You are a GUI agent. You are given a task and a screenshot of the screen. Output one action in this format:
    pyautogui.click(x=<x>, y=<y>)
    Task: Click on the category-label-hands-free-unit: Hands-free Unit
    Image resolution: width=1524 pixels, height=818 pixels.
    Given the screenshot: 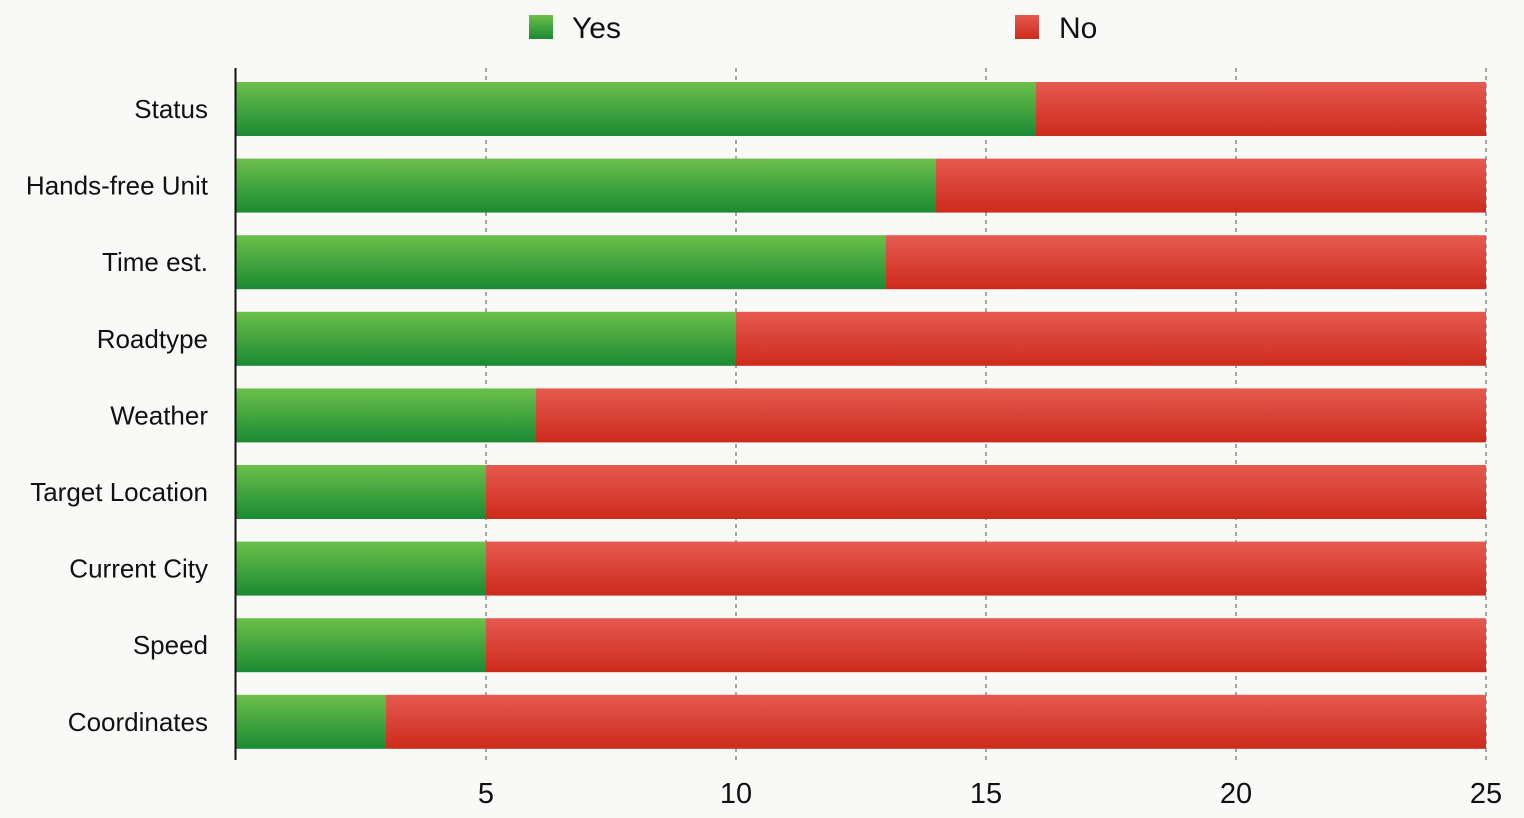 What is the action you would take?
    pyautogui.click(x=117, y=186)
    